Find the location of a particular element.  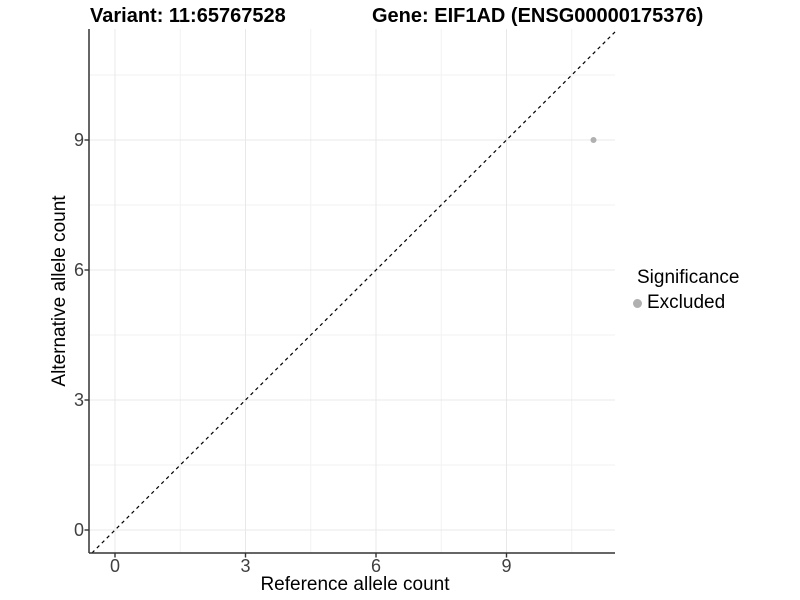

x-tick-label: 6 is located at coordinates (375, 566).